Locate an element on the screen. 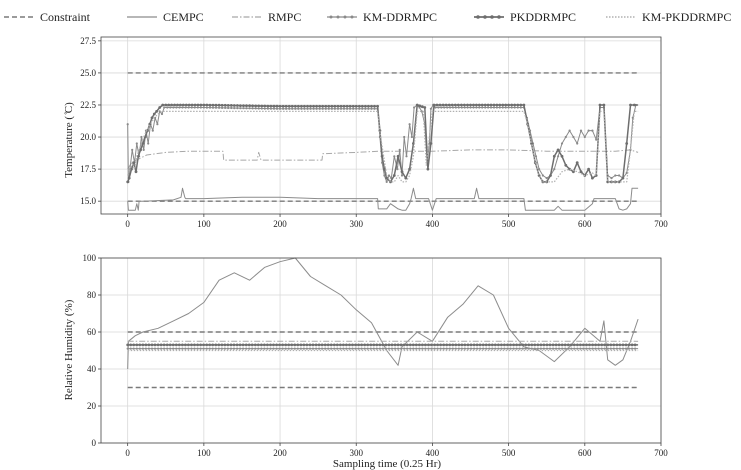 The image size is (741, 470). legend-label-pkddrmpc: PKDDRMPC is located at coordinates (543, 17).